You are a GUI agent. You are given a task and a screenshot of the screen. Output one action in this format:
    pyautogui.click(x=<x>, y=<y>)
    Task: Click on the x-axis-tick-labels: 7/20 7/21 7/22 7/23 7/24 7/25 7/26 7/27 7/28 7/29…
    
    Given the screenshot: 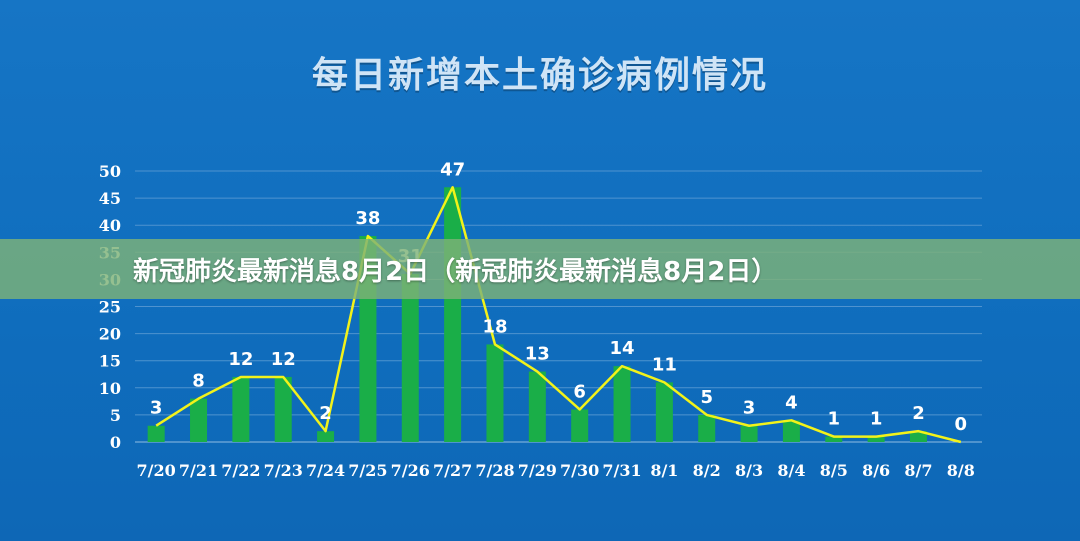 What is the action you would take?
    pyautogui.click(x=556, y=470)
    